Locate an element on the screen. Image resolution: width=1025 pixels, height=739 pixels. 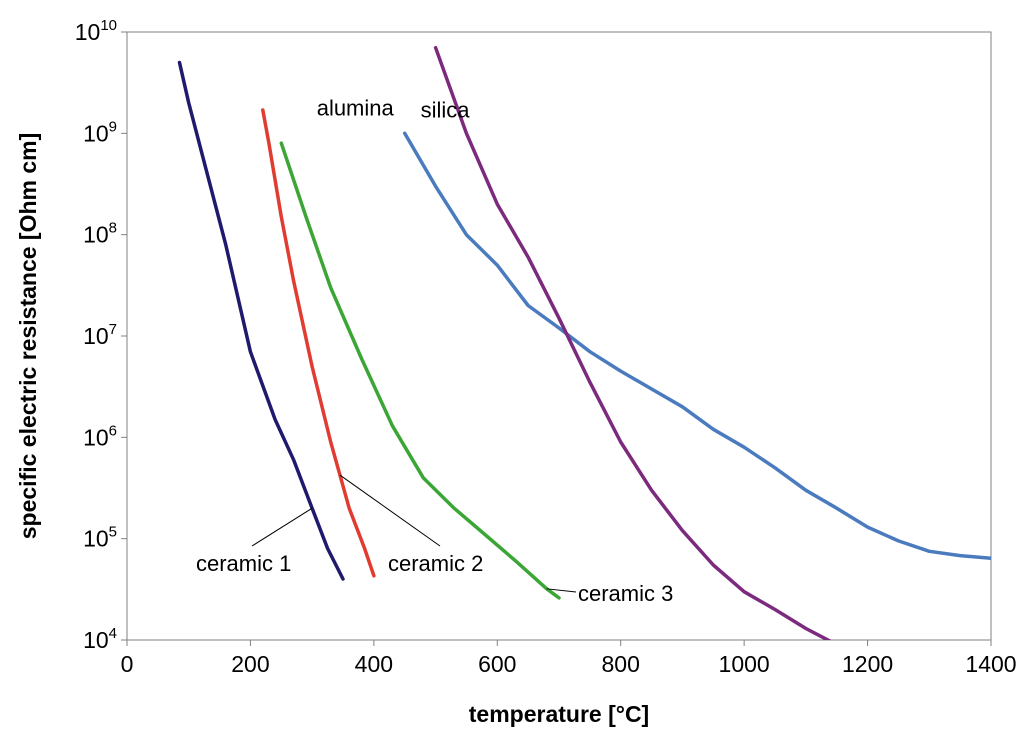
y-tick-label: 10⁸ is located at coordinates (100, 234).